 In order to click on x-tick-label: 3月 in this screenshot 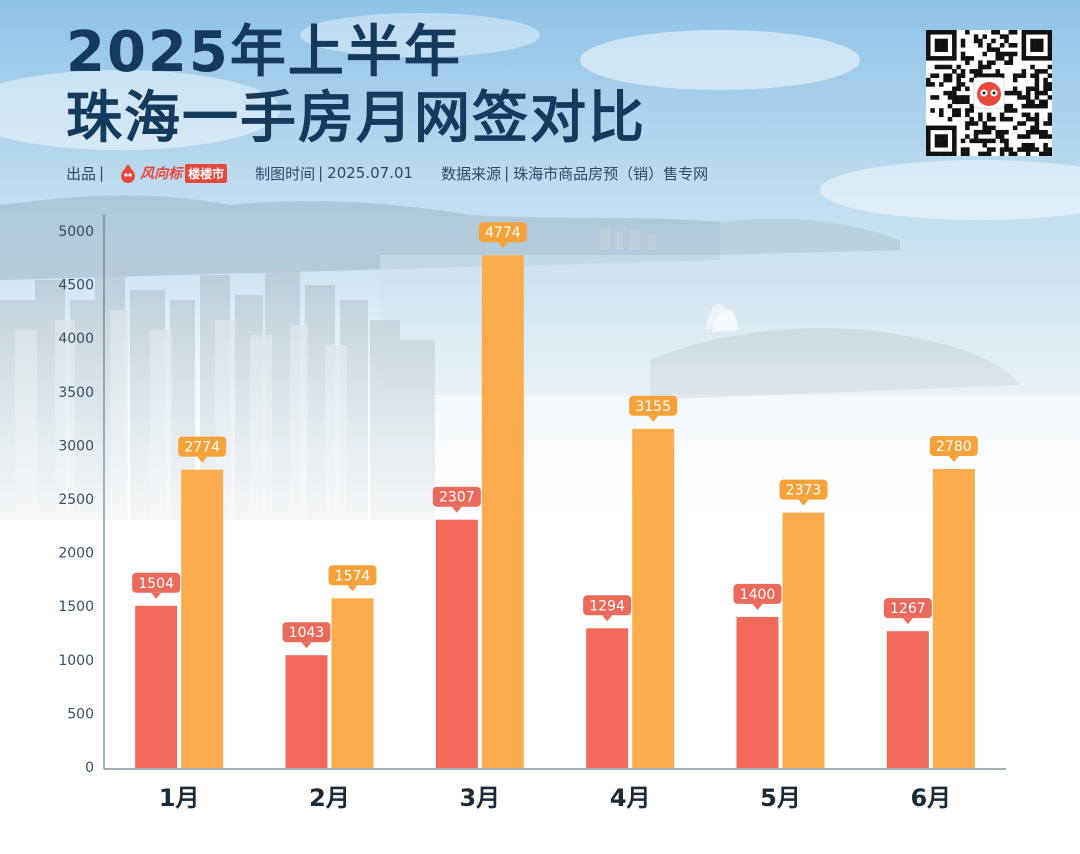, I will do `click(479, 798)`.